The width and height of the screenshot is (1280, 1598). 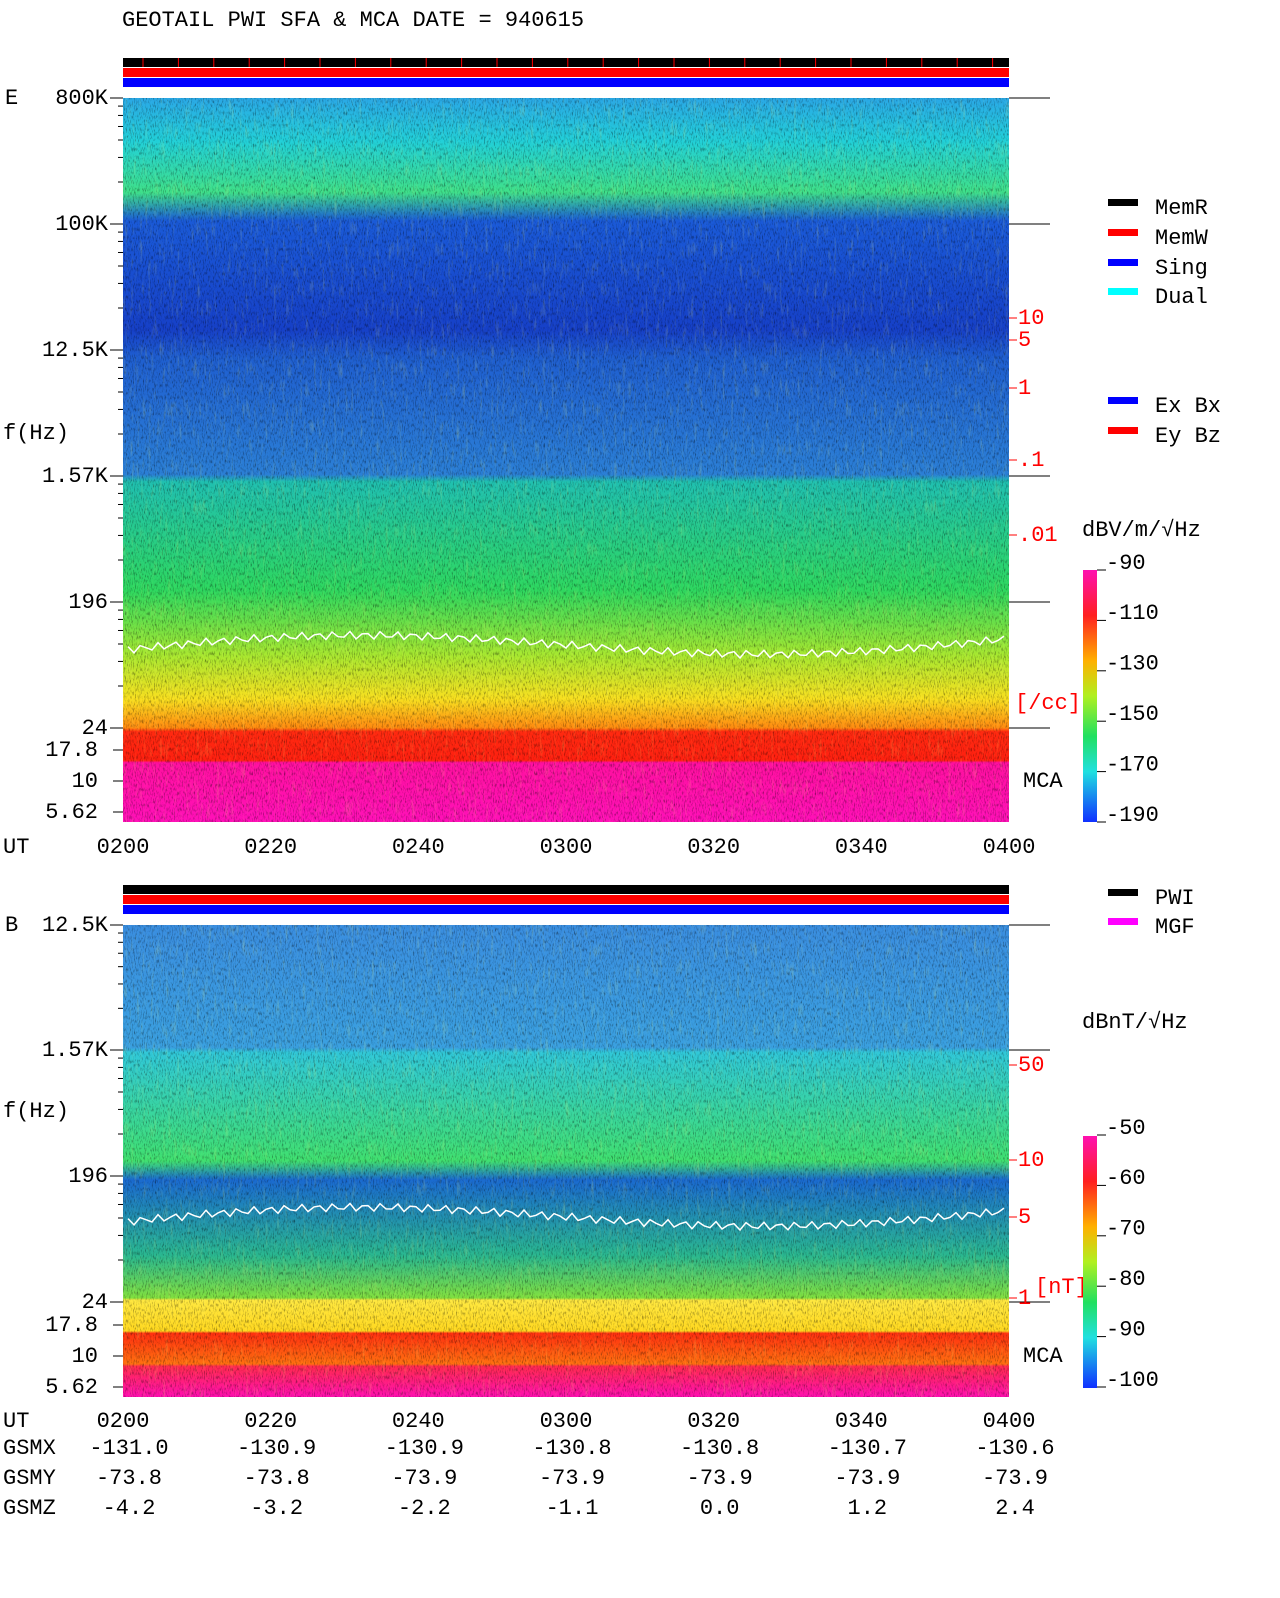 What do you see at coordinates (720, 1508) in the screenshot?
I see `orbit-value: 0.0` at bounding box center [720, 1508].